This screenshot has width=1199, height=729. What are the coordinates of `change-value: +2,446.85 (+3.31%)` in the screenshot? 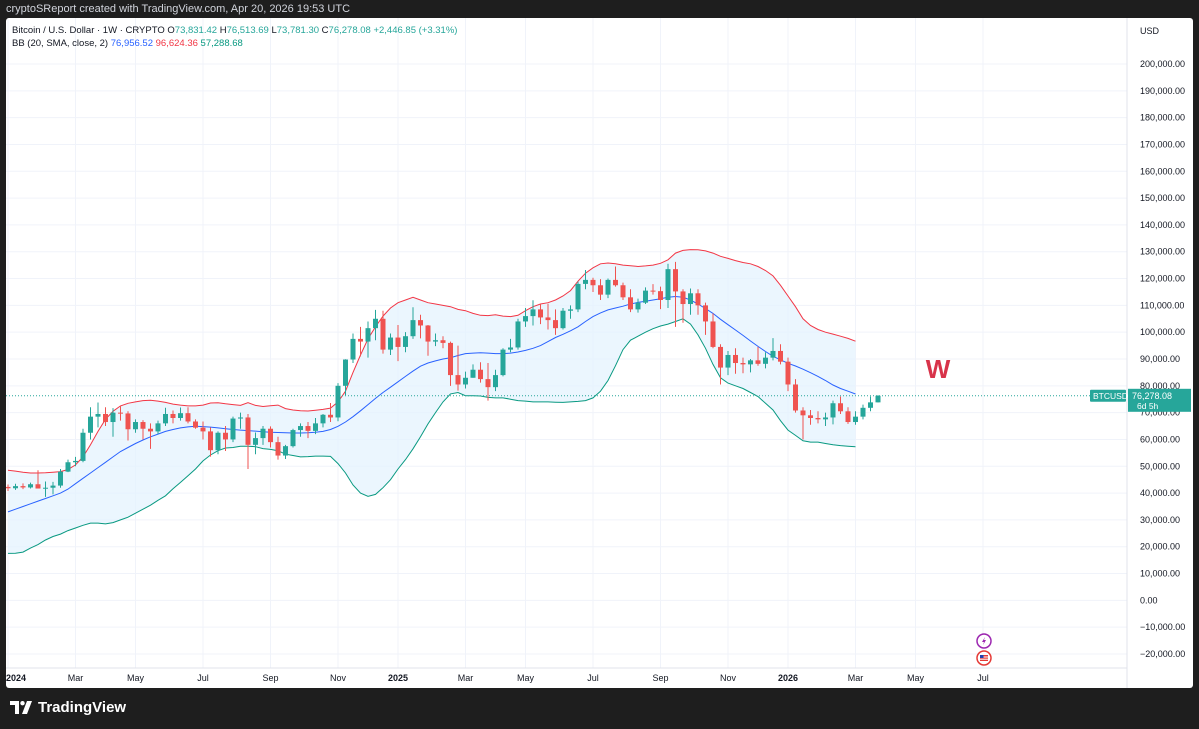 It's located at (415, 30).